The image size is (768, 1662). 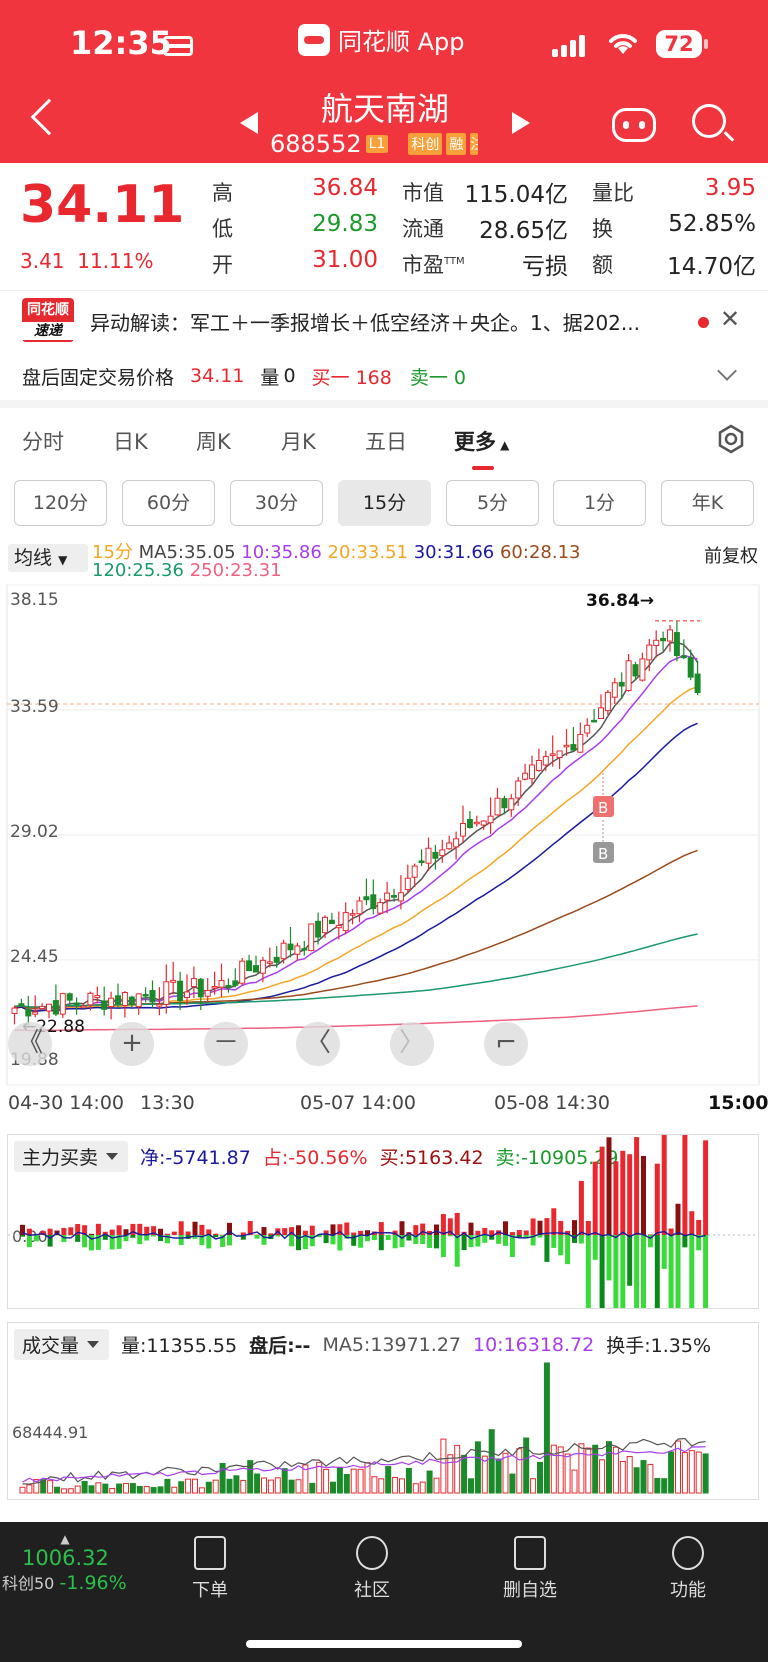 What do you see at coordinates (249, 123) in the screenshot?
I see `prev-stock-button` at bounding box center [249, 123].